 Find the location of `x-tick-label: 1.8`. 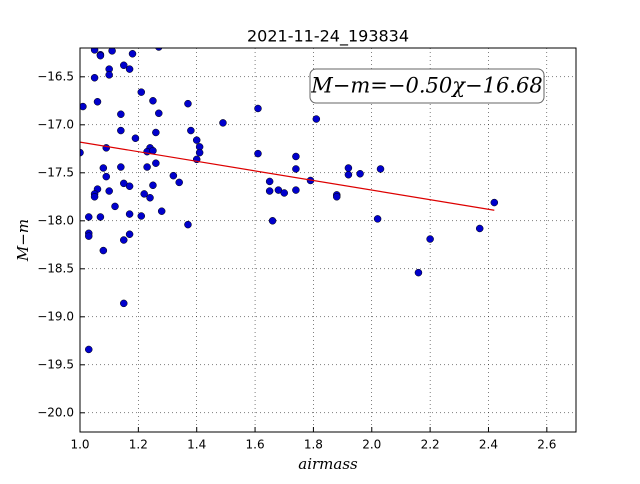

x-tick-label: 1.8 is located at coordinates (313, 445).